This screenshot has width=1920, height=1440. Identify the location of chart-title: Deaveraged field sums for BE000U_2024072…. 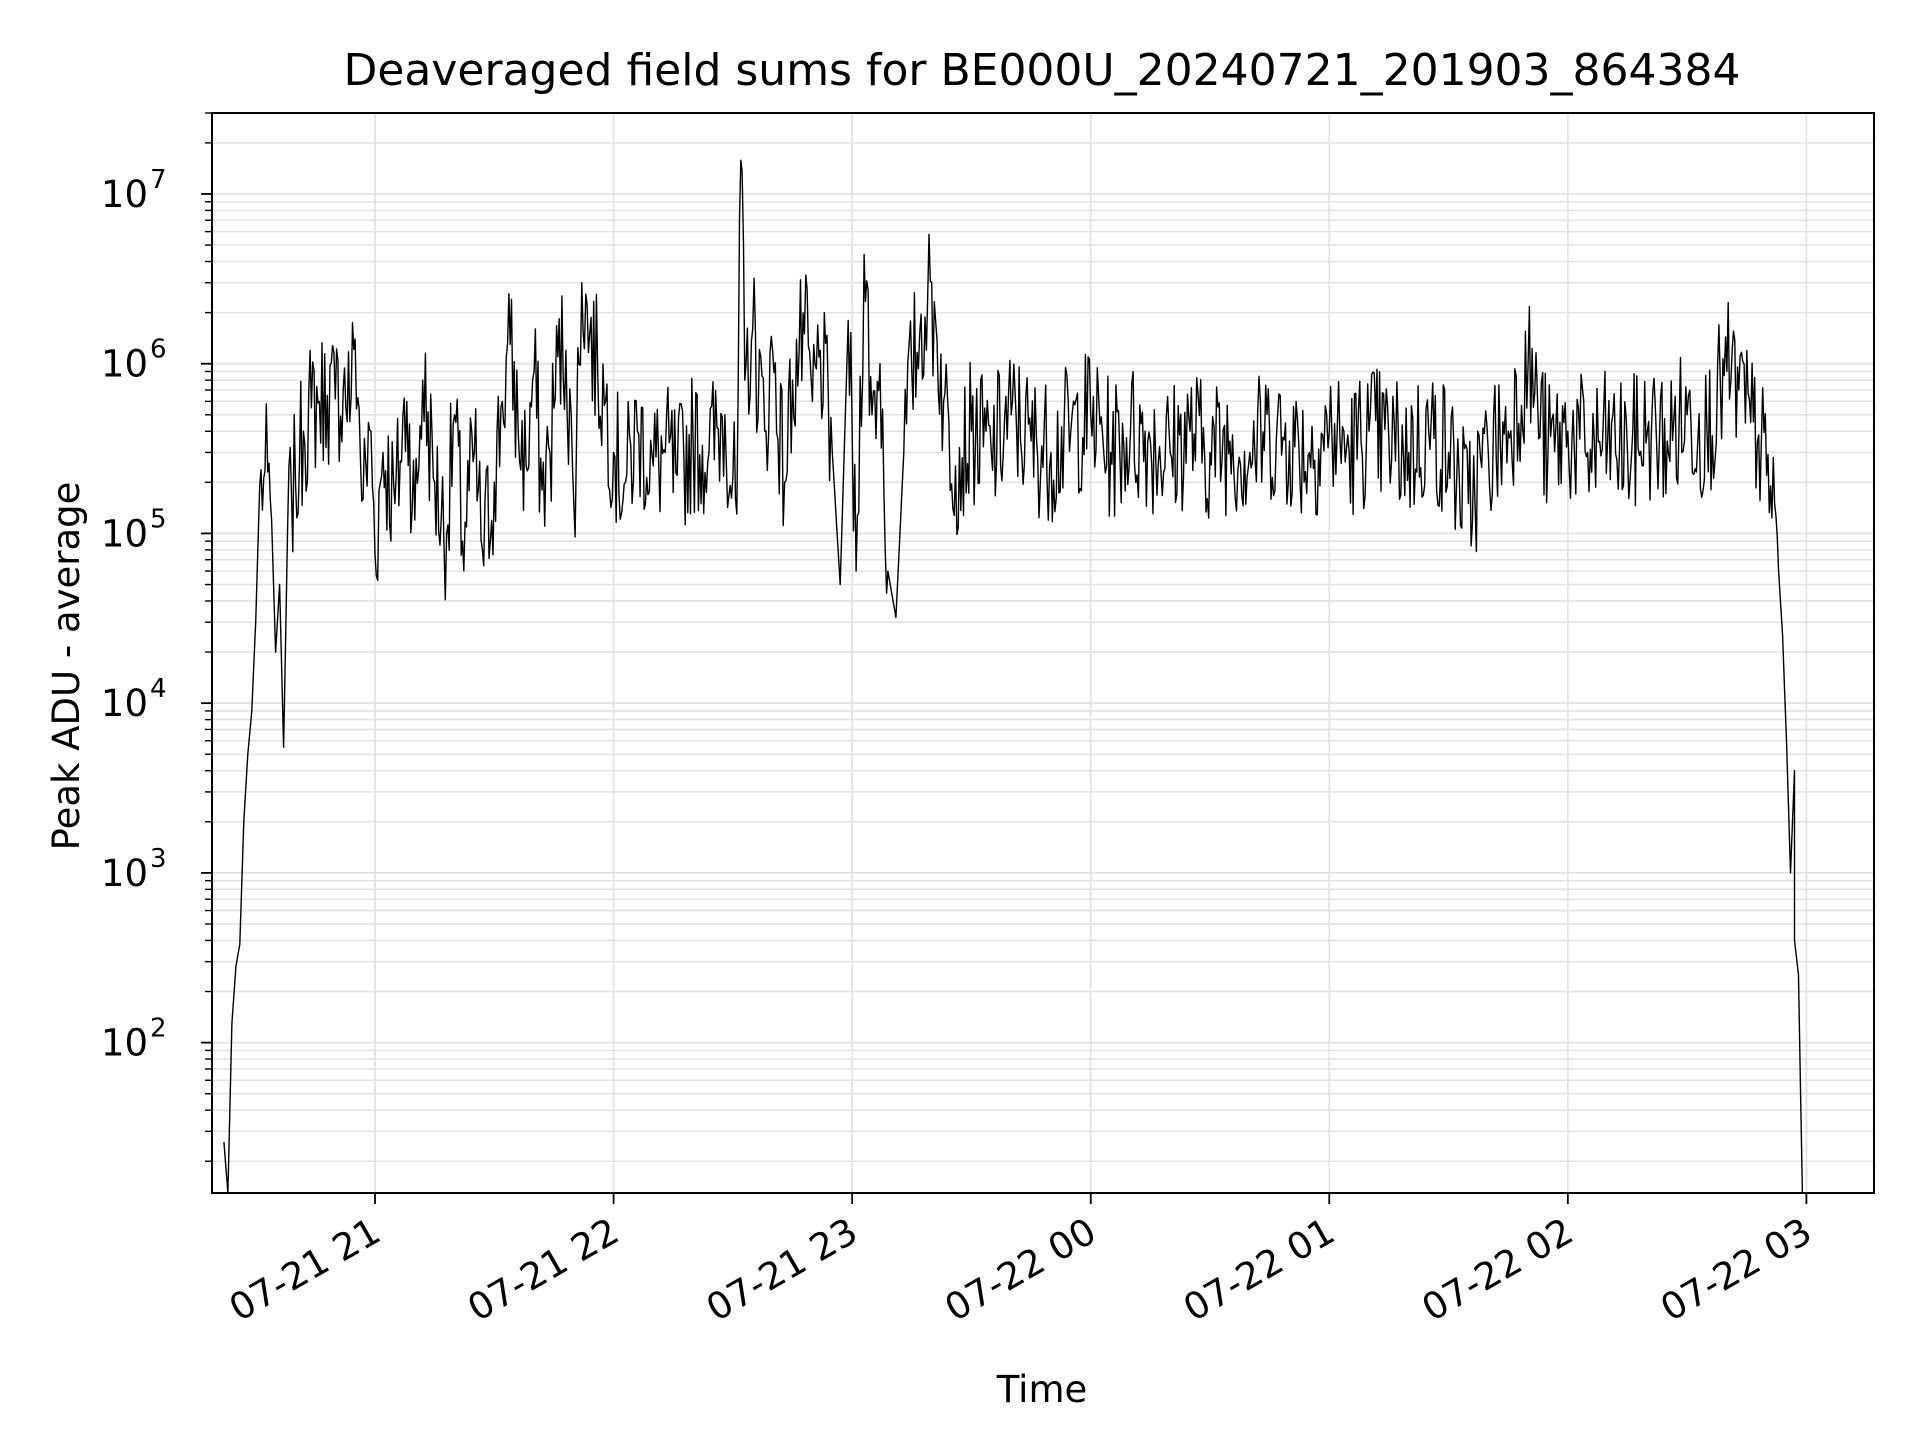
(1041, 70).